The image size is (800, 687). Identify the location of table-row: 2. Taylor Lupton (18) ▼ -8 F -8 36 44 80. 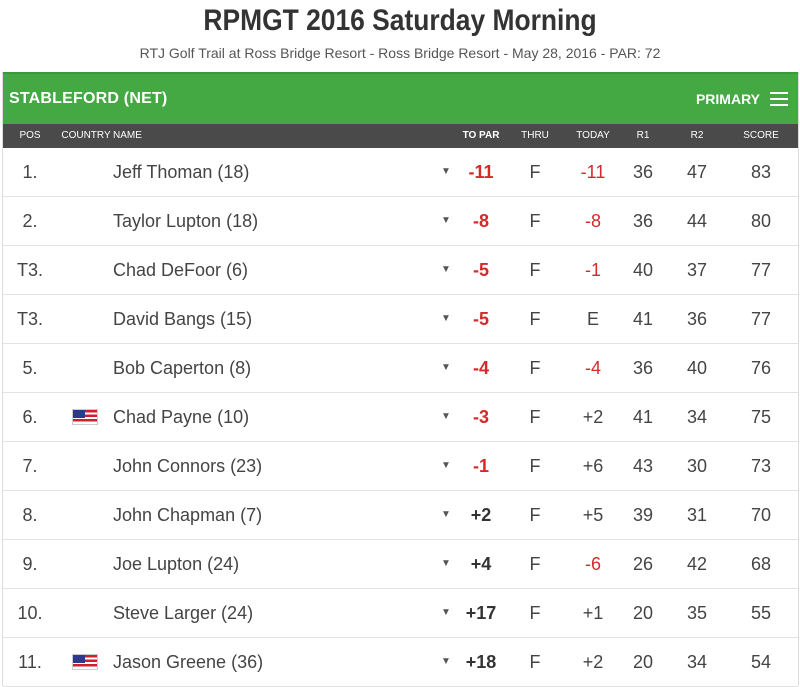
(400, 221).